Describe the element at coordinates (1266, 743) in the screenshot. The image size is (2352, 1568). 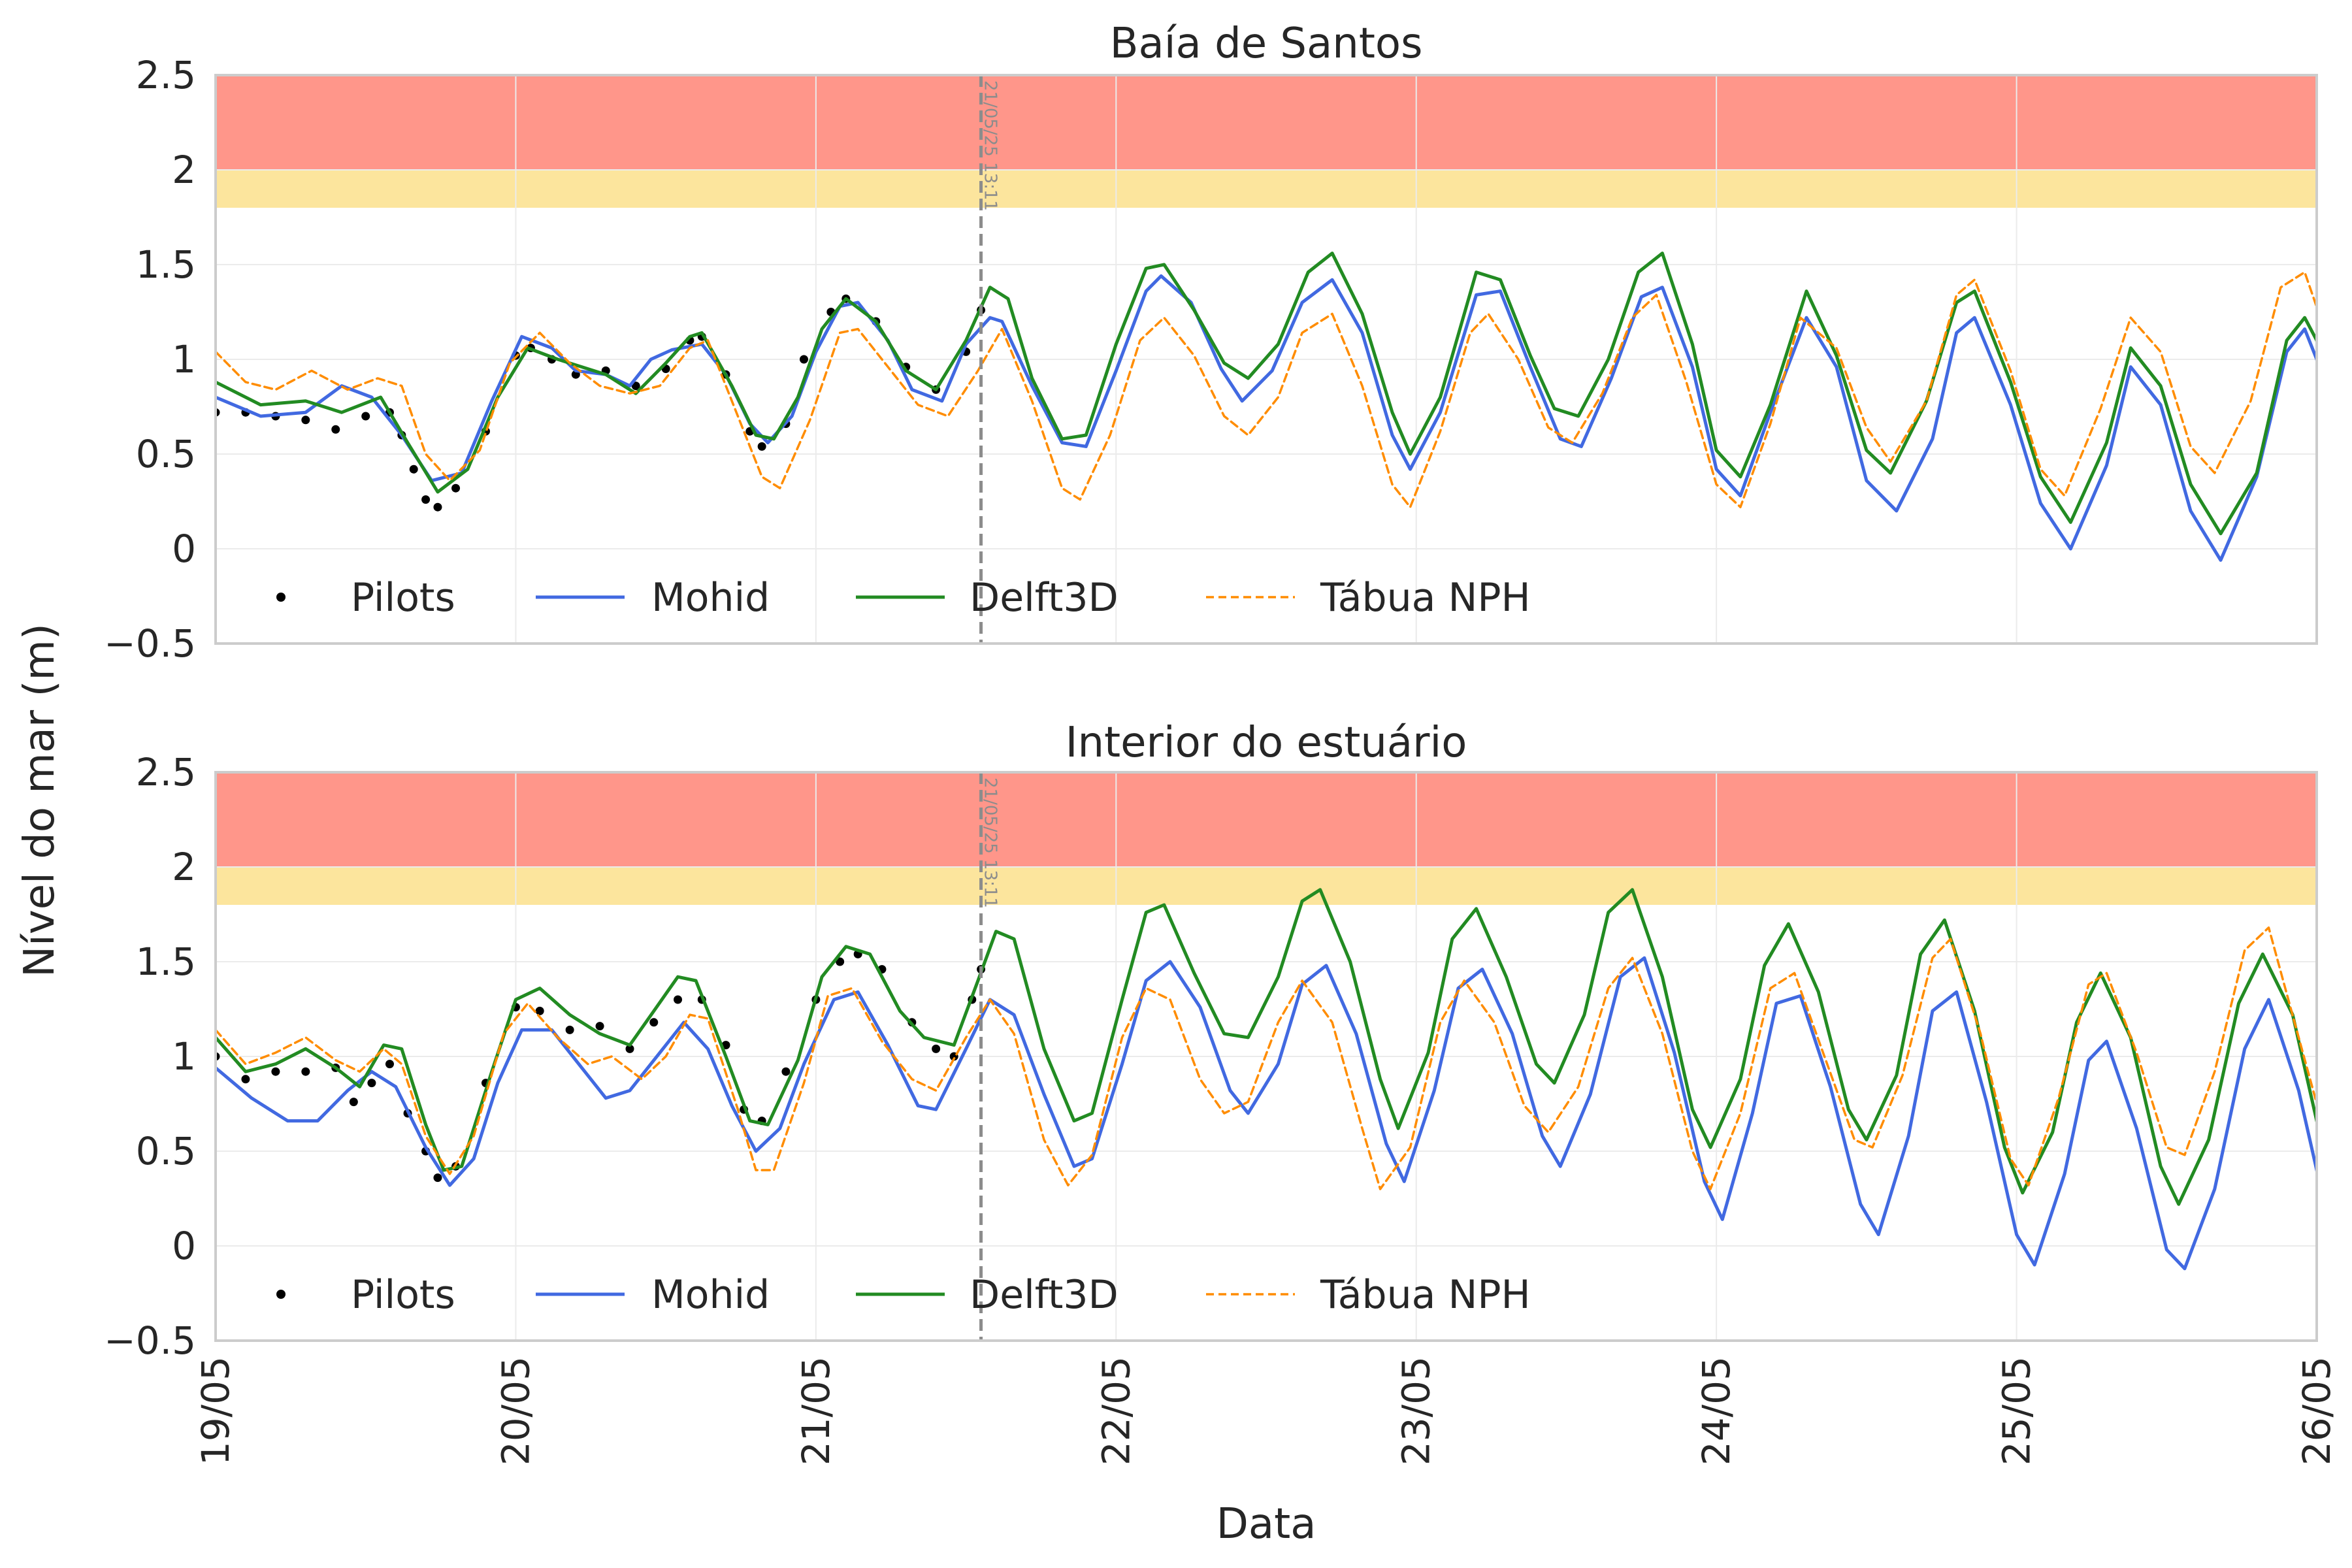
I see `panel-title: Interior do estuário` at that location.